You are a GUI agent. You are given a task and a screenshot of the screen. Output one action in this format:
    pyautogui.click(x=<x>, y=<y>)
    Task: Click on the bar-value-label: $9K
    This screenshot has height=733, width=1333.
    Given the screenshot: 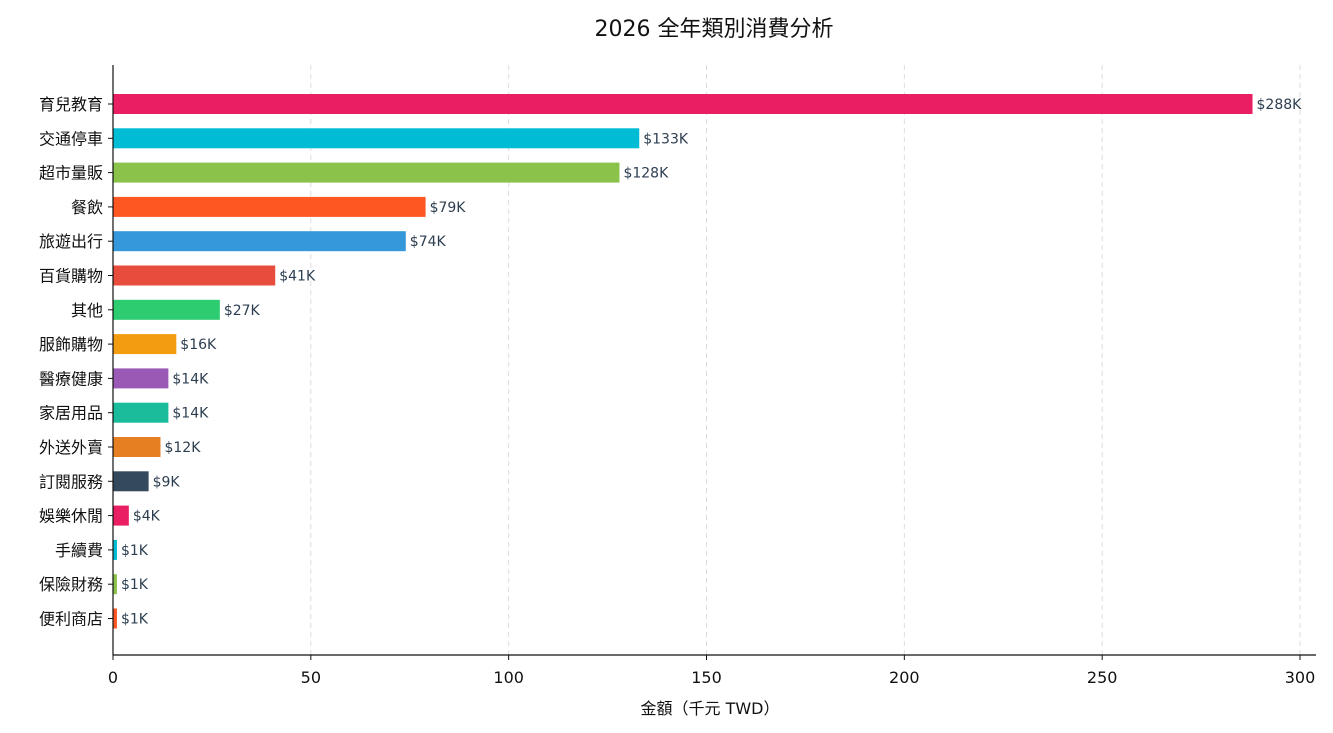 What is the action you would take?
    pyautogui.click(x=167, y=482)
    